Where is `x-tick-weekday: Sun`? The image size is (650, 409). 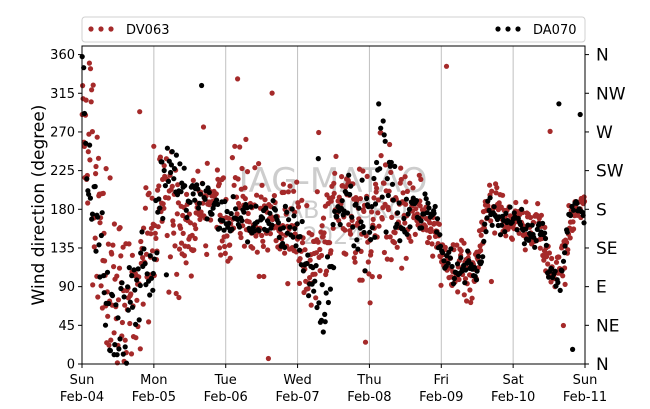 x-tick-weekday: Sun is located at coordinates (585, 380).